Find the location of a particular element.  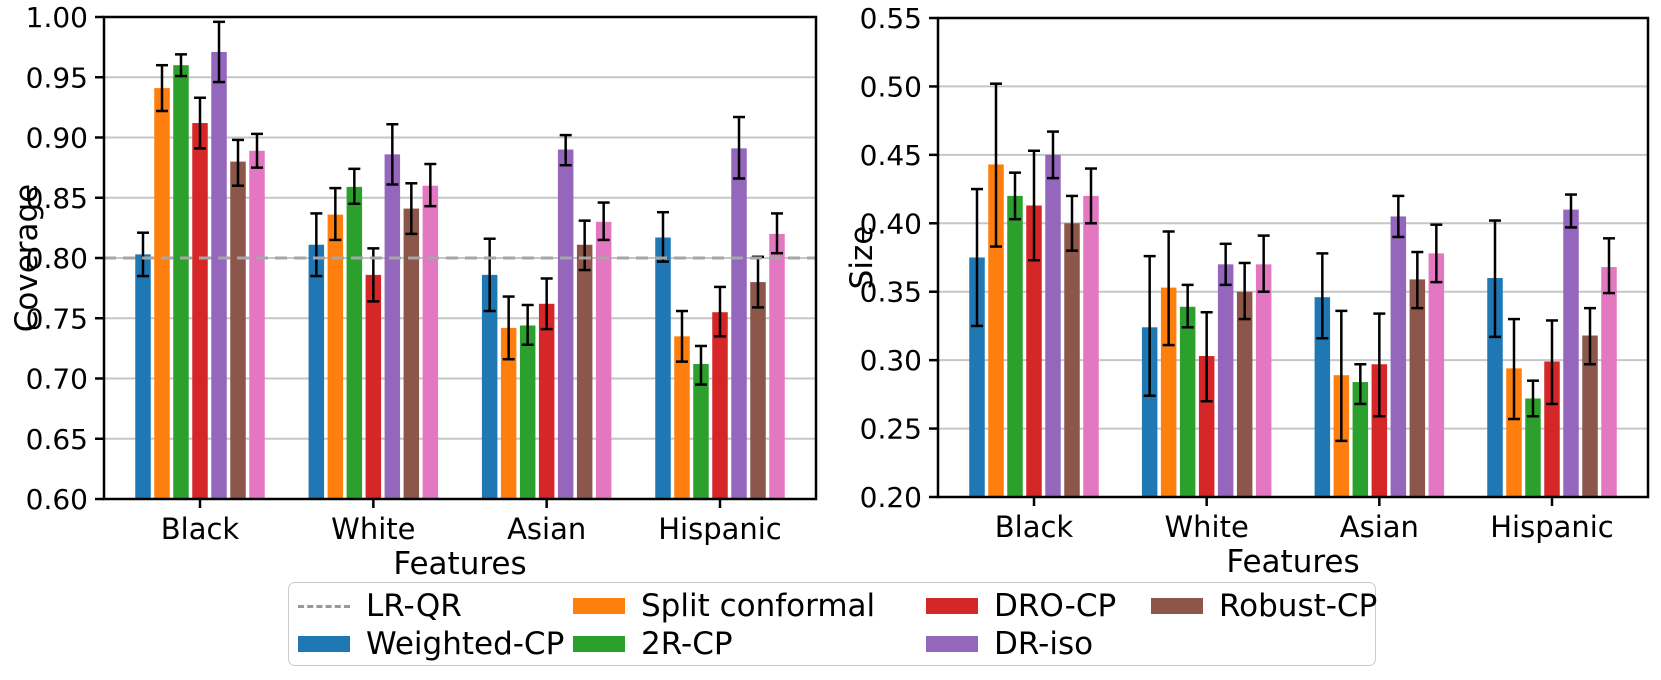

legend-item-robust-cp: Robust-CP is located at coordinates (1264, 606).